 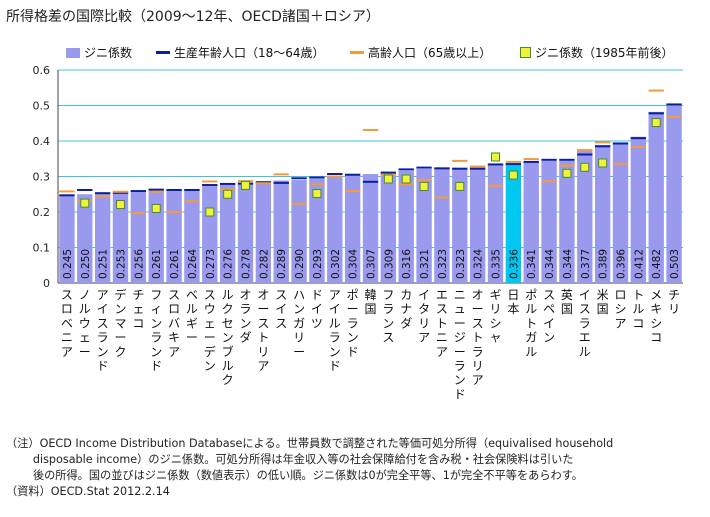 What do you see at coordinates (42, 177) in the screenshot?
I see `y-tick-label: 0.3` at bounding box center [42, 177].